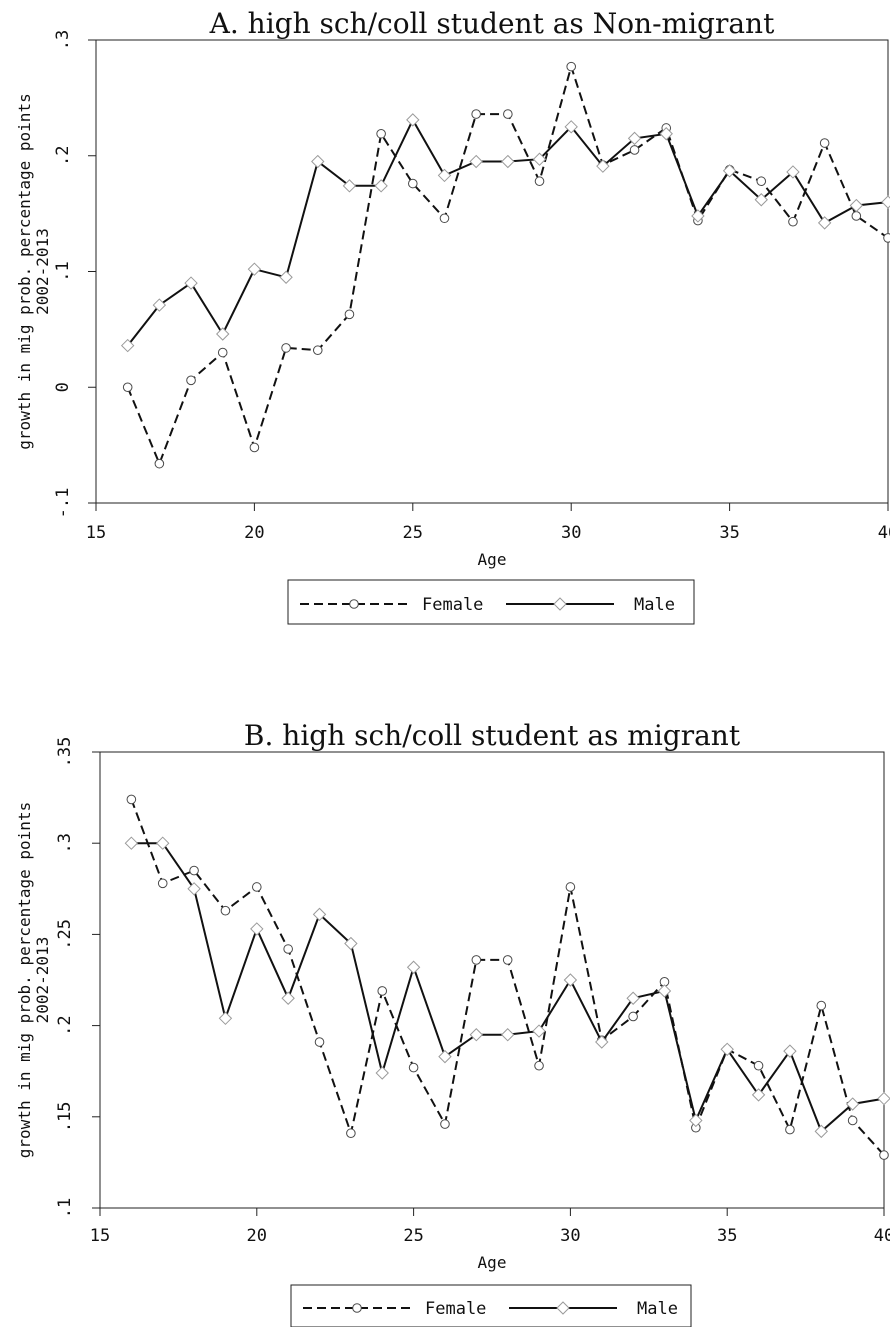 This screenshot has width=890, height=1327. Describe the element at coordinates (65, 752) in the screenshot. I see `y-tick-label: .35` at that location.